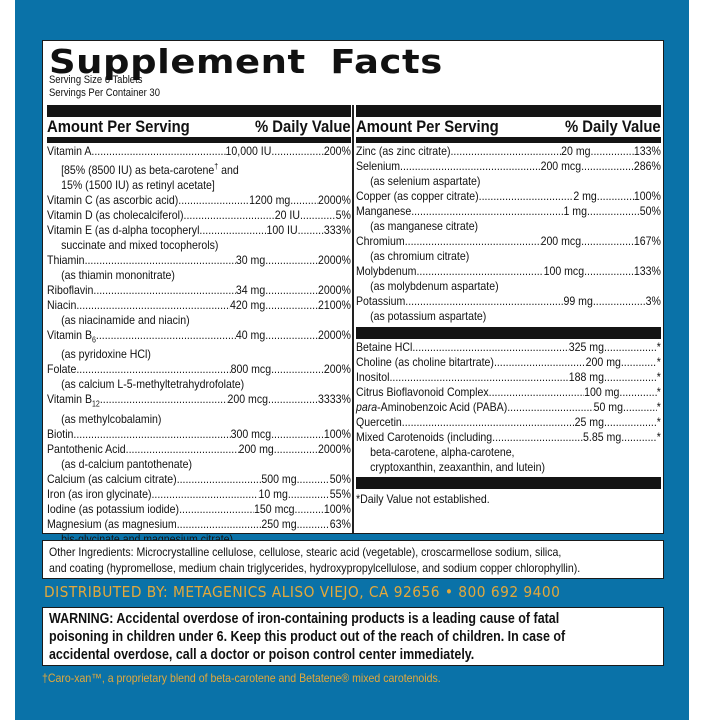 The width and height of the screenshot is (720, 720). I want to click on nutrient-row: Calcium (as calcium citrate) 500 mg 50%, so click(199, 479).